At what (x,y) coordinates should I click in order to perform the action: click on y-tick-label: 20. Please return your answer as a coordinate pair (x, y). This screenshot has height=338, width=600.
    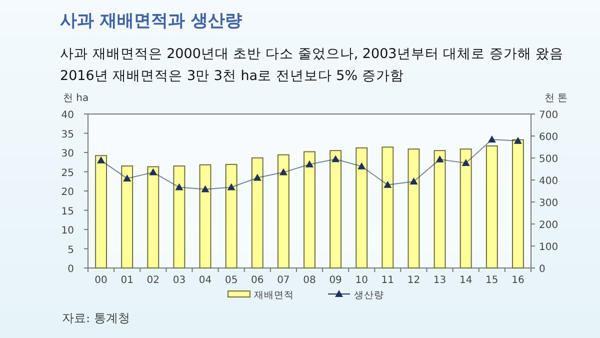
    Looking at the image, I should click on (67, 192).